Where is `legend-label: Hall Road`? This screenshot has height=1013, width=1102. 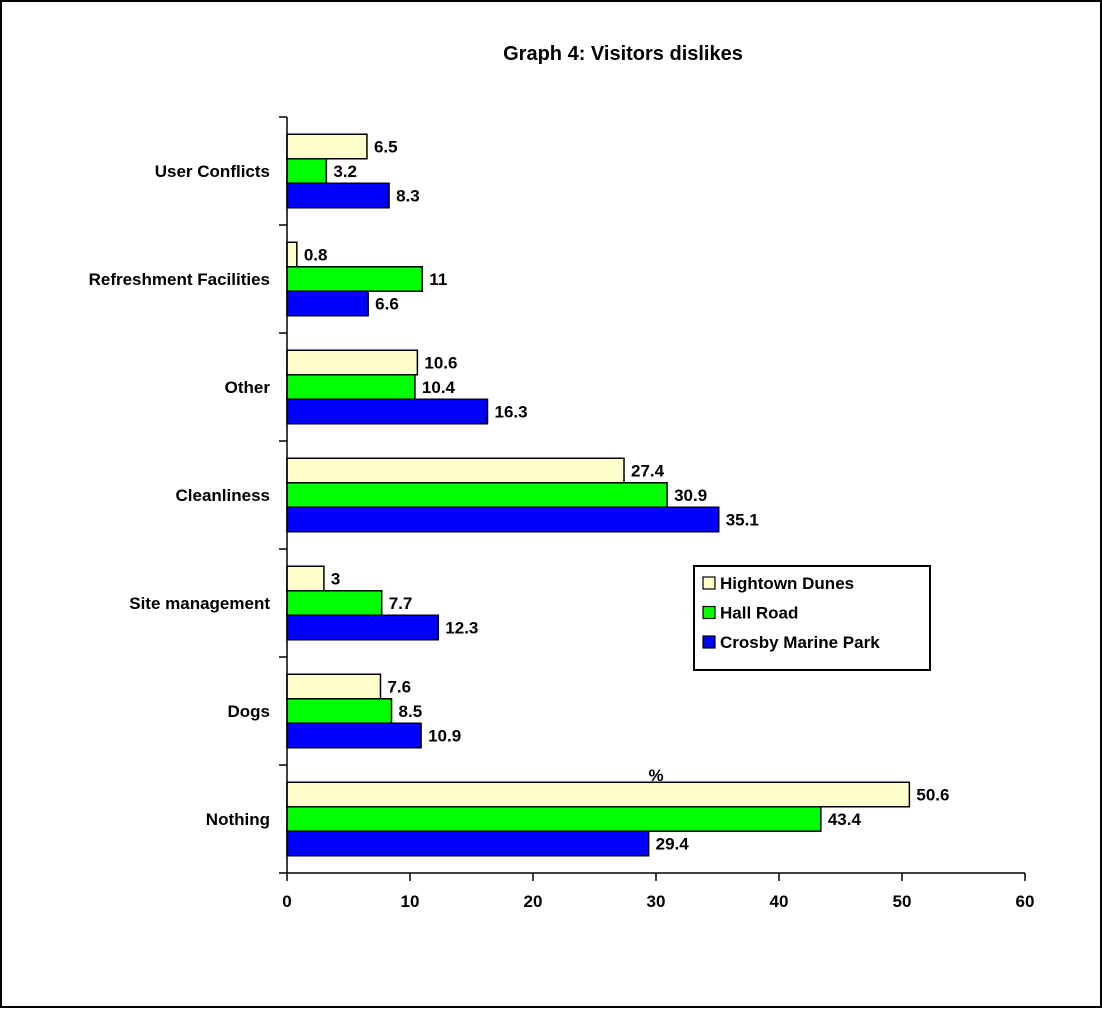 legend-label: Hall Road is located at coordinates (759, 613).